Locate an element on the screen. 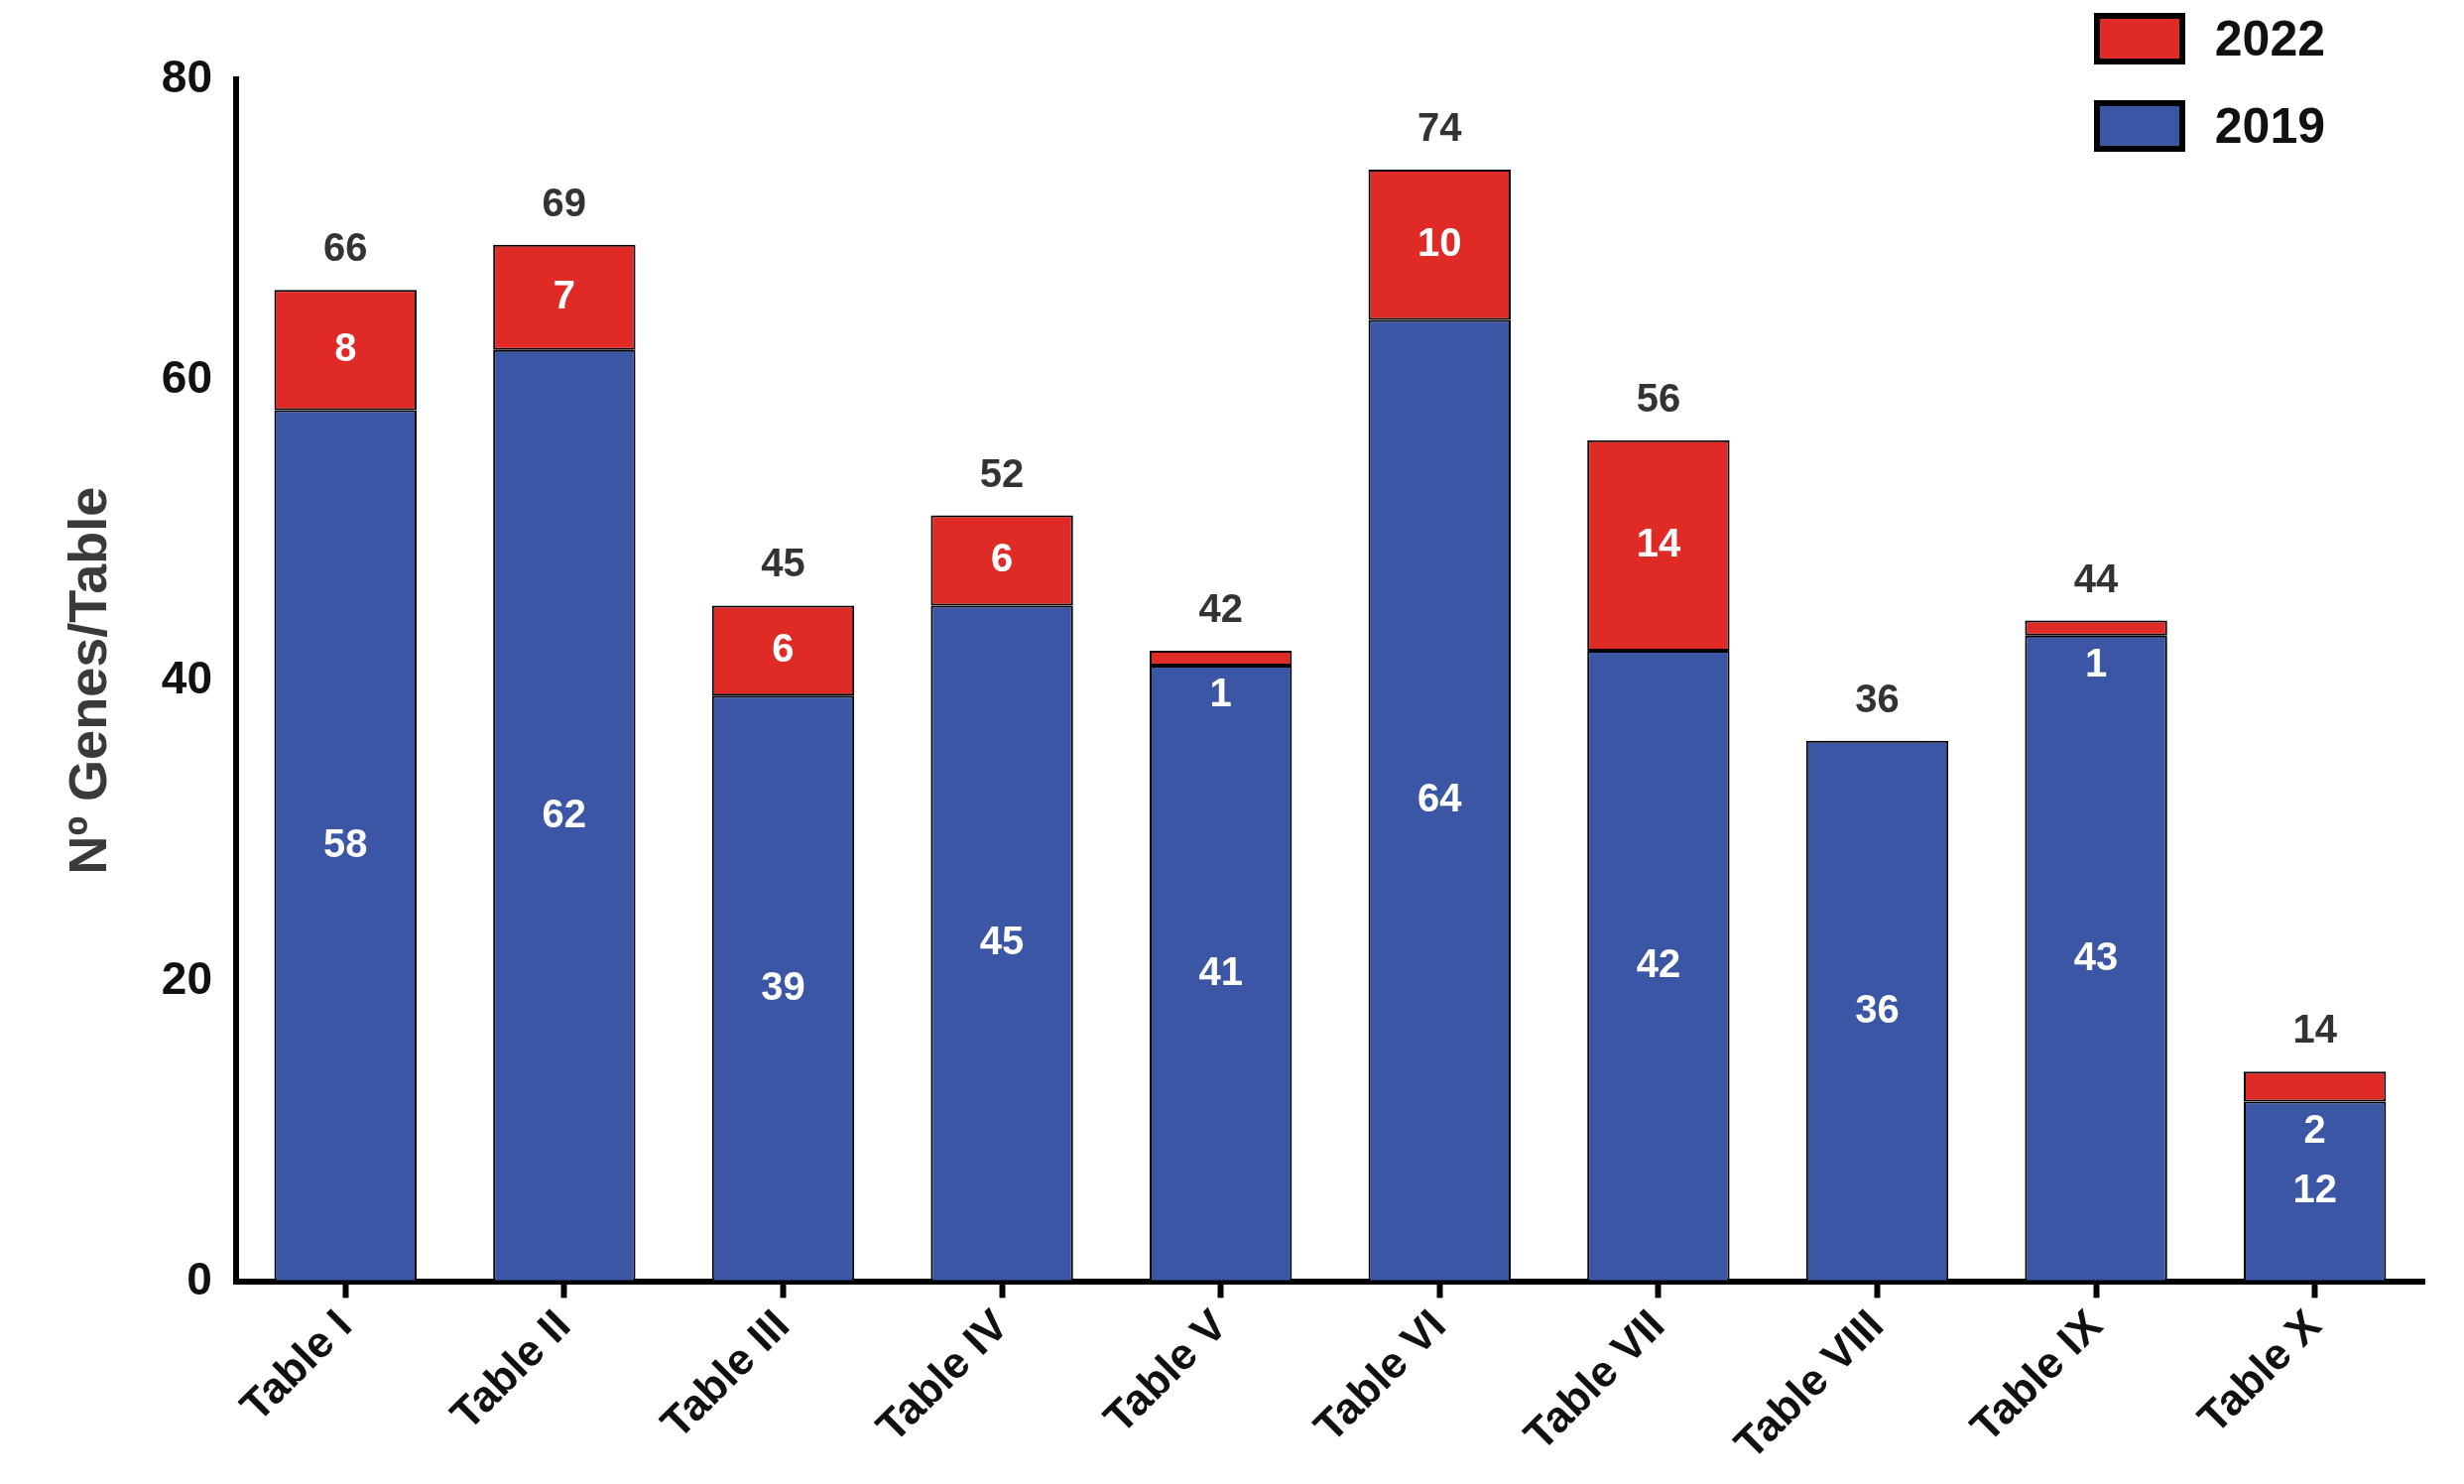 This screenshot has width=2464, height=1484. data-label: 45 is located at coordinates (1002, 941).